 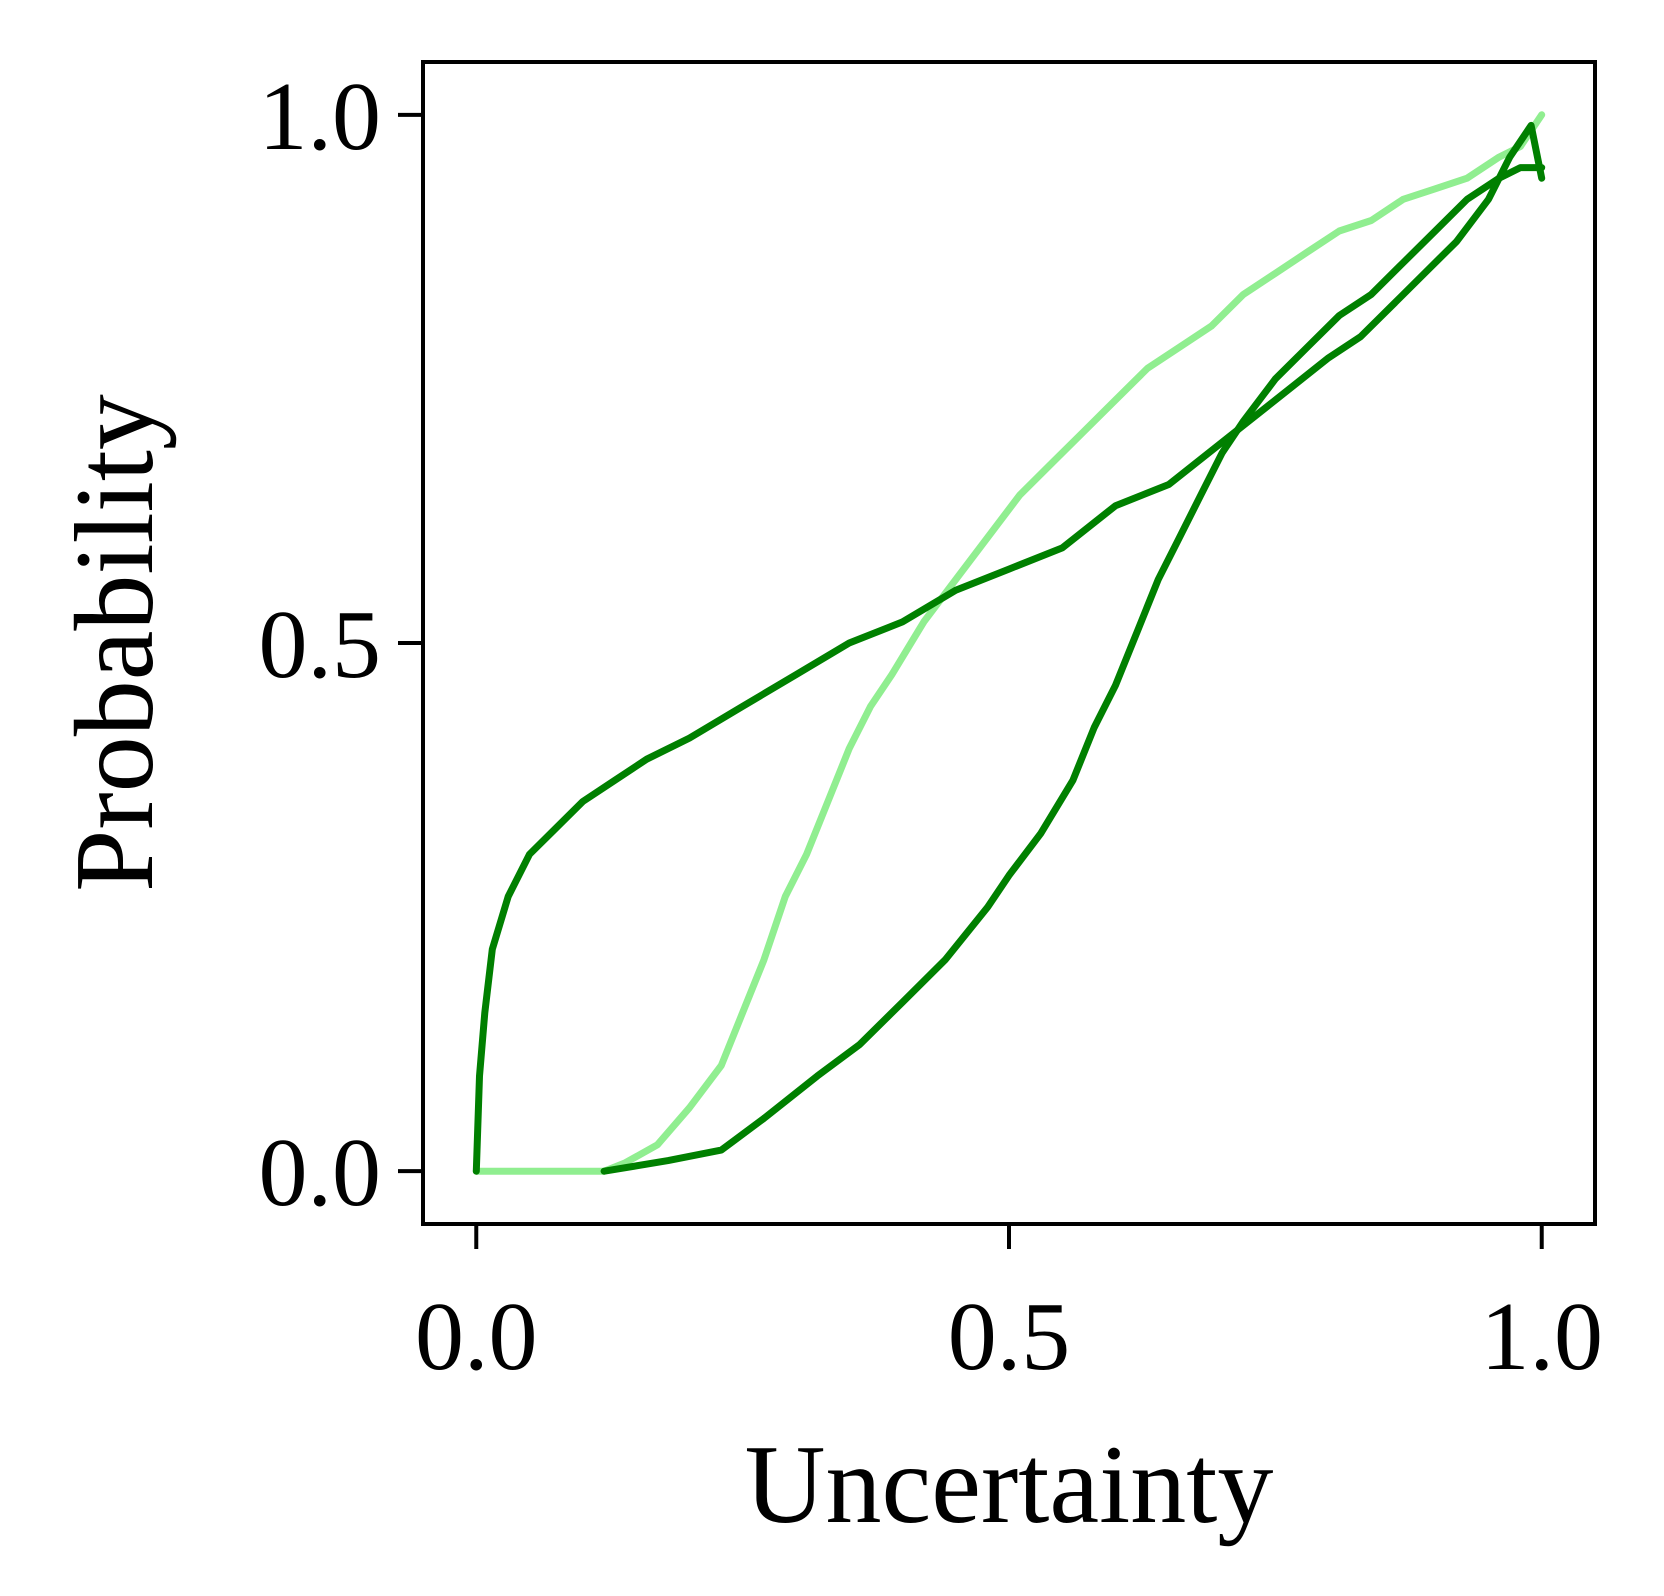 What do you see at coordinates (115, 643) in the screenshot?
I see `y-axis-label: Probability` at bounding box center [115, 643].